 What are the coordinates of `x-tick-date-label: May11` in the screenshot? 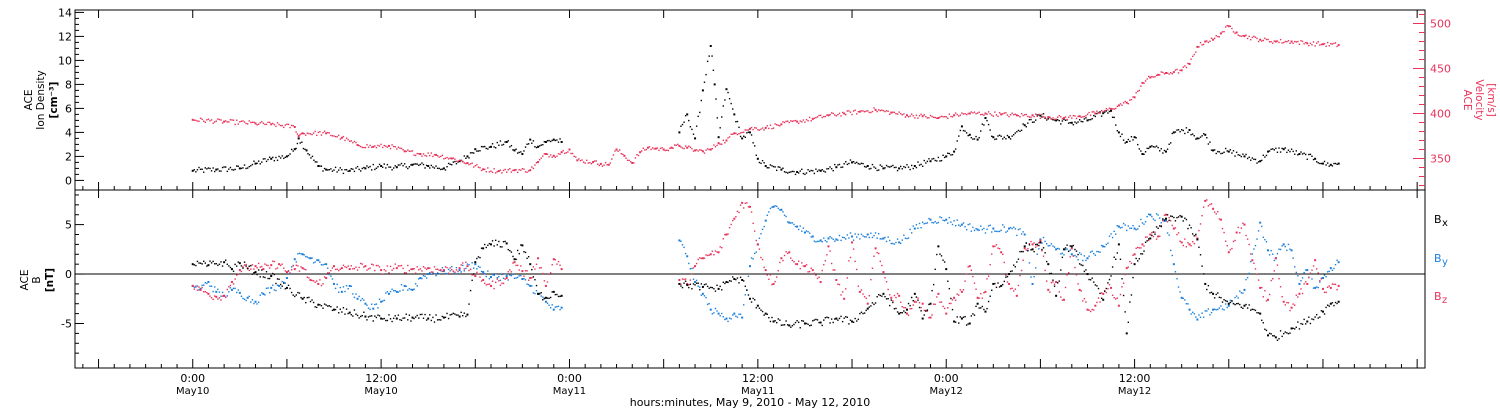 It's located at (569, 391).